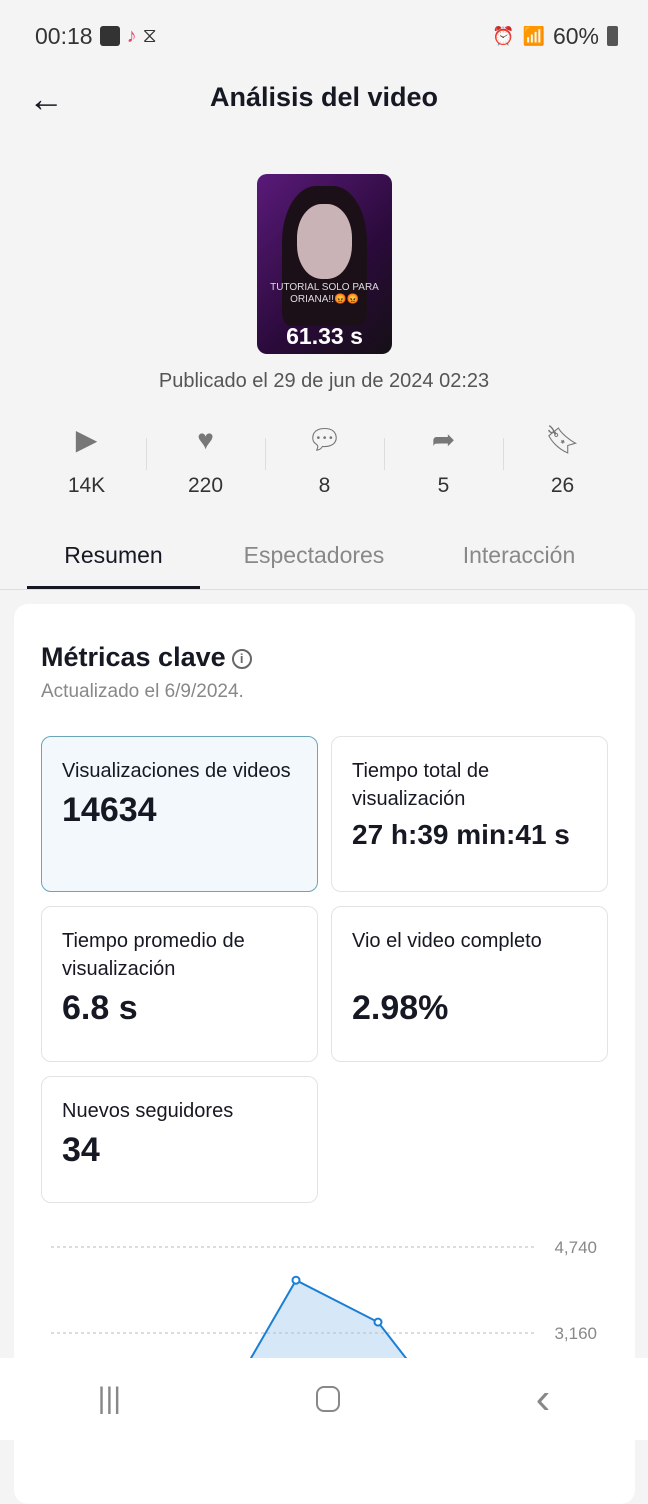 Image resolution: width=648 pixels, height=1504 pixels. I want to click on arrow-left-icon: ←, so click(46, 98).